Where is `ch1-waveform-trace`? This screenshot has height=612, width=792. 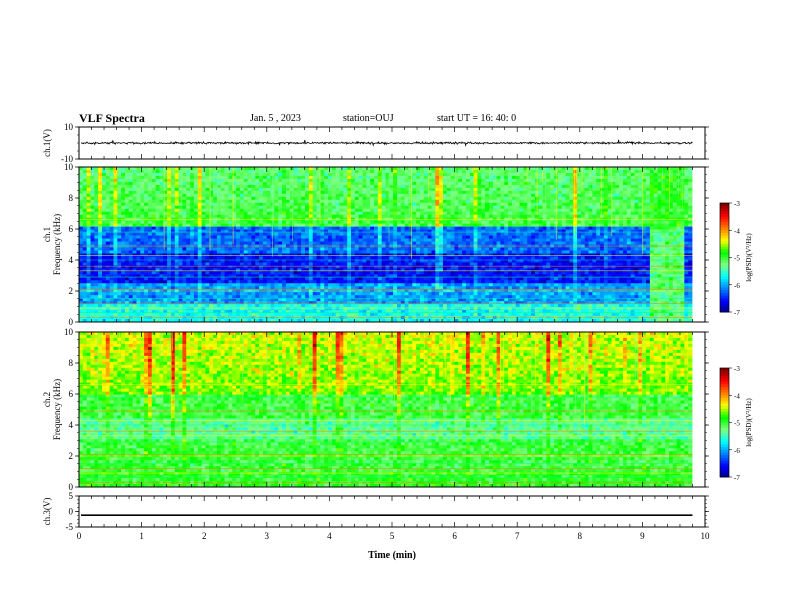
ch1-waveform-trace is located at coordinates (387, 143).